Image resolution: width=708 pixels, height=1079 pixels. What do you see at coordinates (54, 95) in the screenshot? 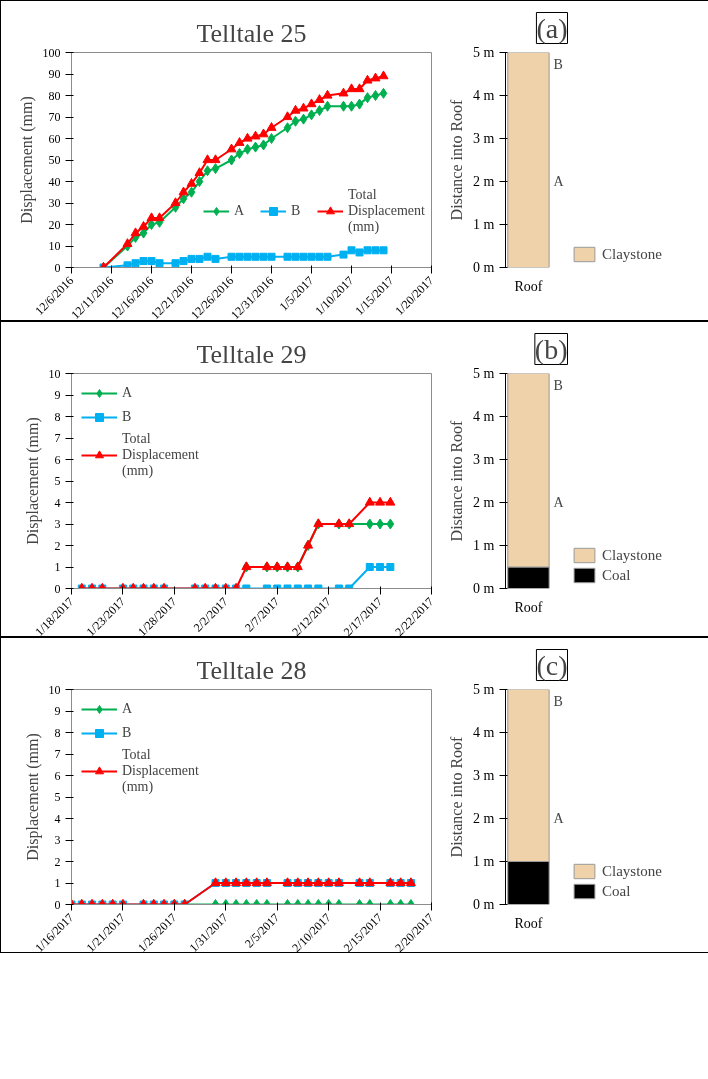
I see `y-tick-label: 80` at bounding box center [54, 95].